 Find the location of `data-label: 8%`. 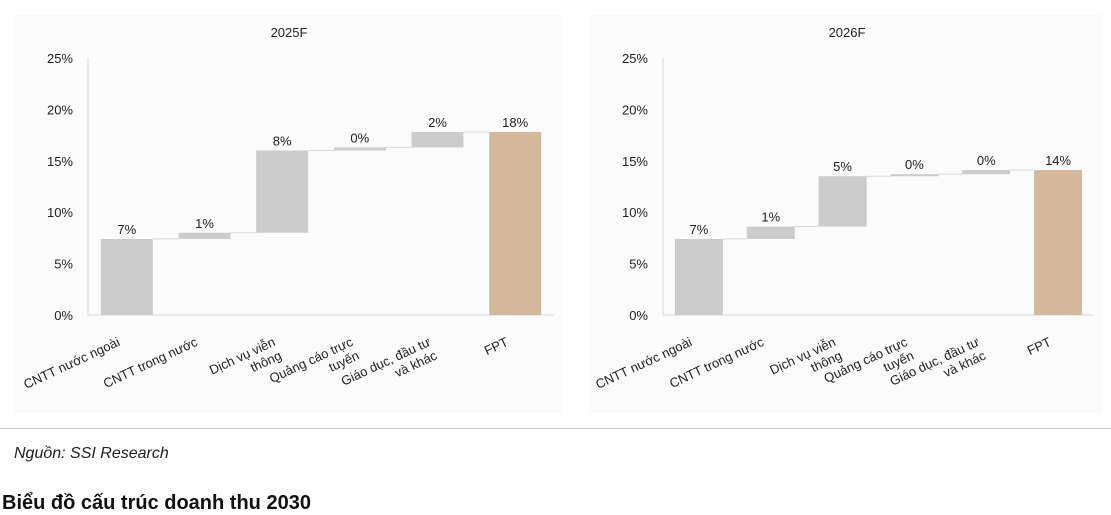

data-label: 8% is located at coordinates (282, 141).